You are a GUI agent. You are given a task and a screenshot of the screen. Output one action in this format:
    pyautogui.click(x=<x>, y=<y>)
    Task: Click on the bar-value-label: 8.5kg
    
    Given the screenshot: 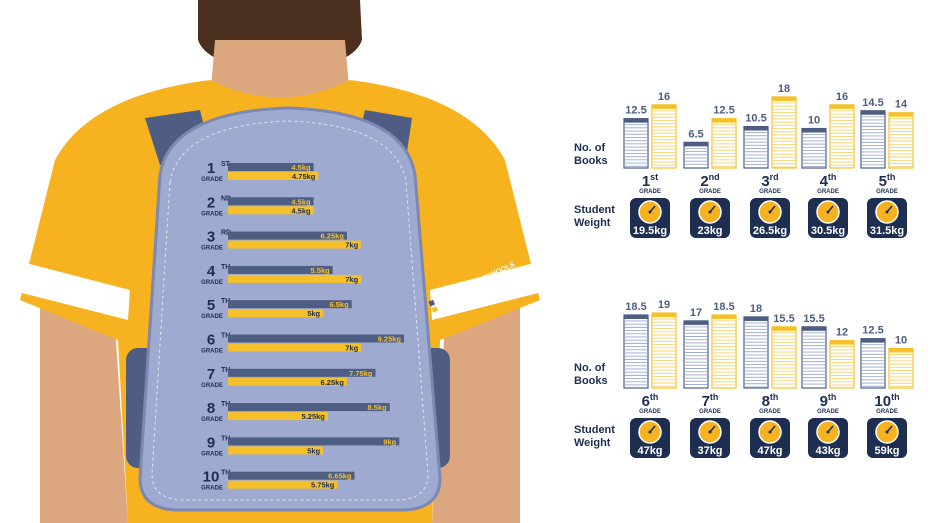 What is the action you would take?
    pyautogui.click(x=378, y=407)
    